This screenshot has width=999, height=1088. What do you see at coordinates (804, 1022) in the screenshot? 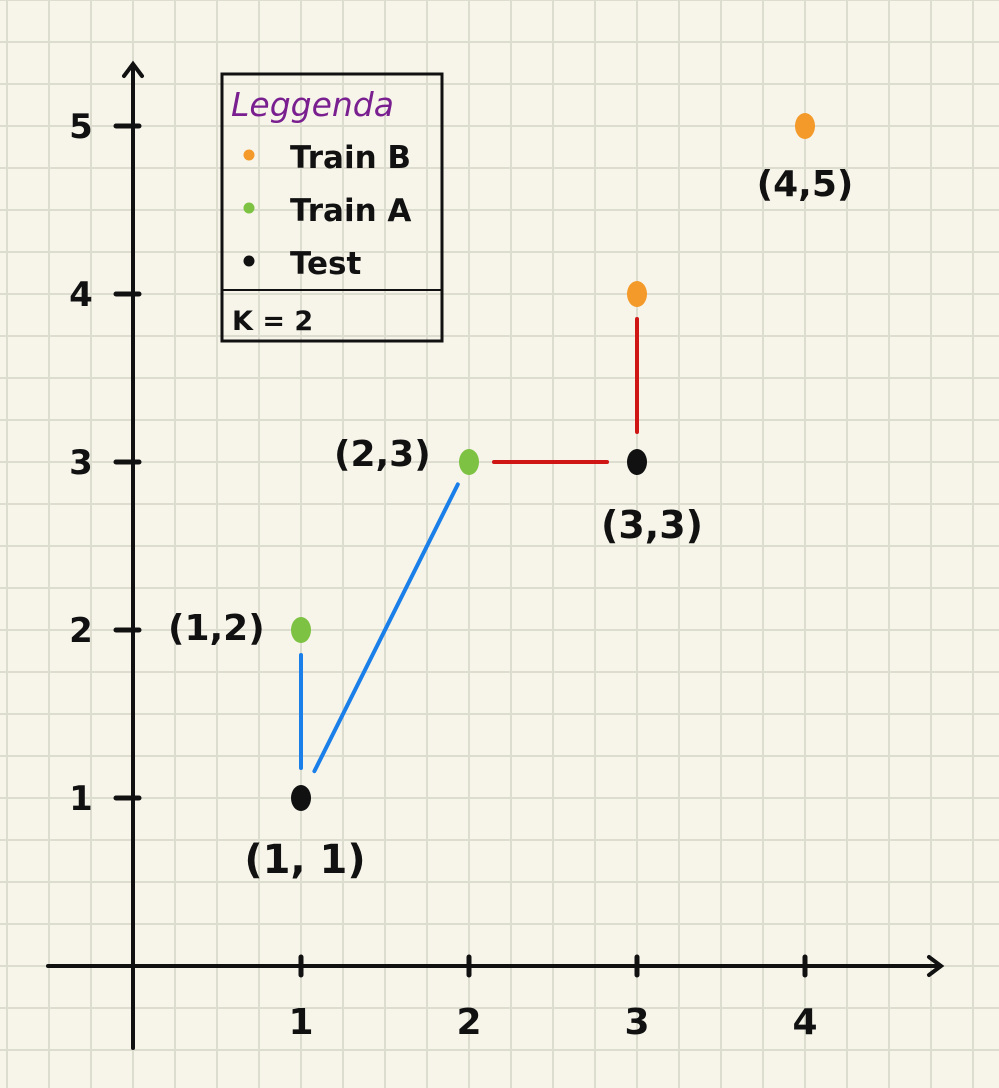
I see `x-tick-label: 4` at bounding box center [804, 1022].